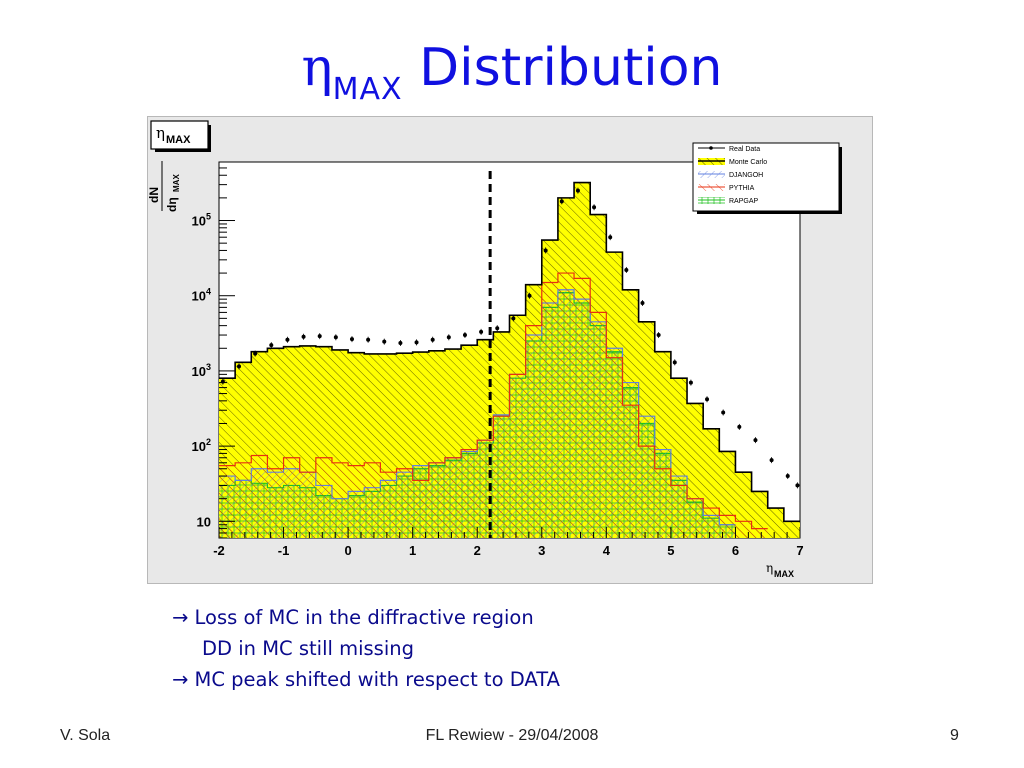 The height and width of the screenshot is (768, 1024). I want to click on note-line-2: DD in MC still missing, so click(308, 648).